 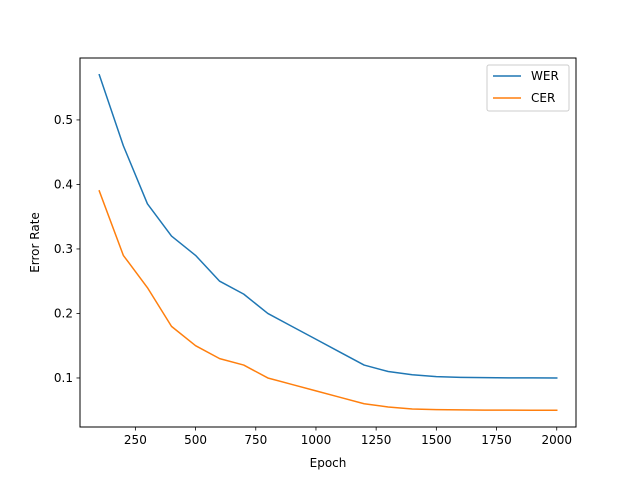 I want to click on x-tick-label: 1250, so click(x=376, y=440).